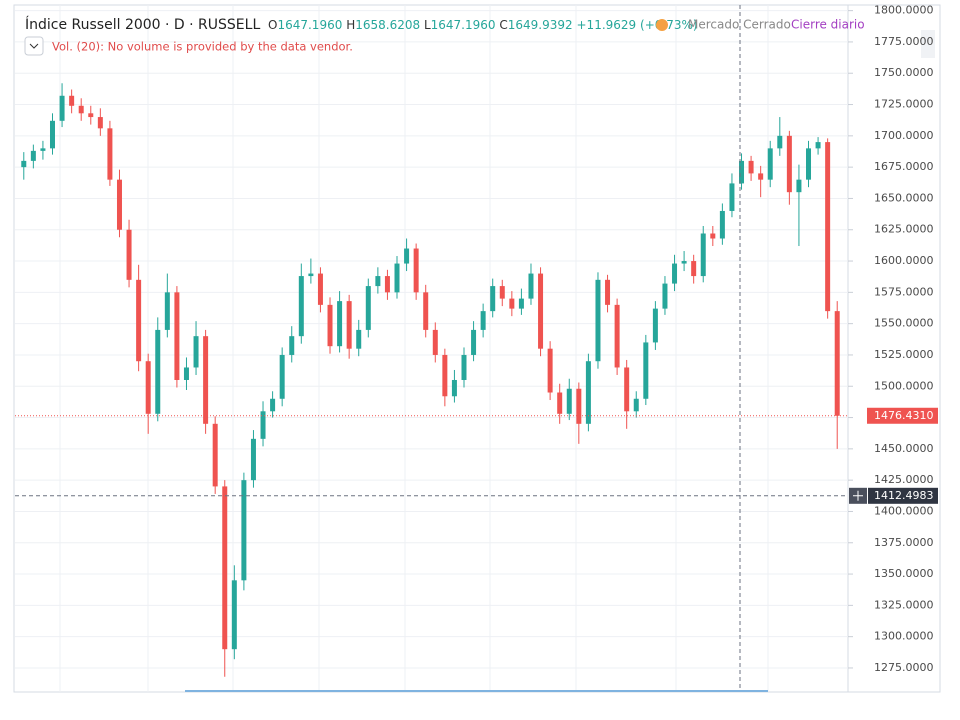  What do you see at coordinates (272, 25) in the screenshot?
I see `o-label: O` at bounding box center [272, 25].